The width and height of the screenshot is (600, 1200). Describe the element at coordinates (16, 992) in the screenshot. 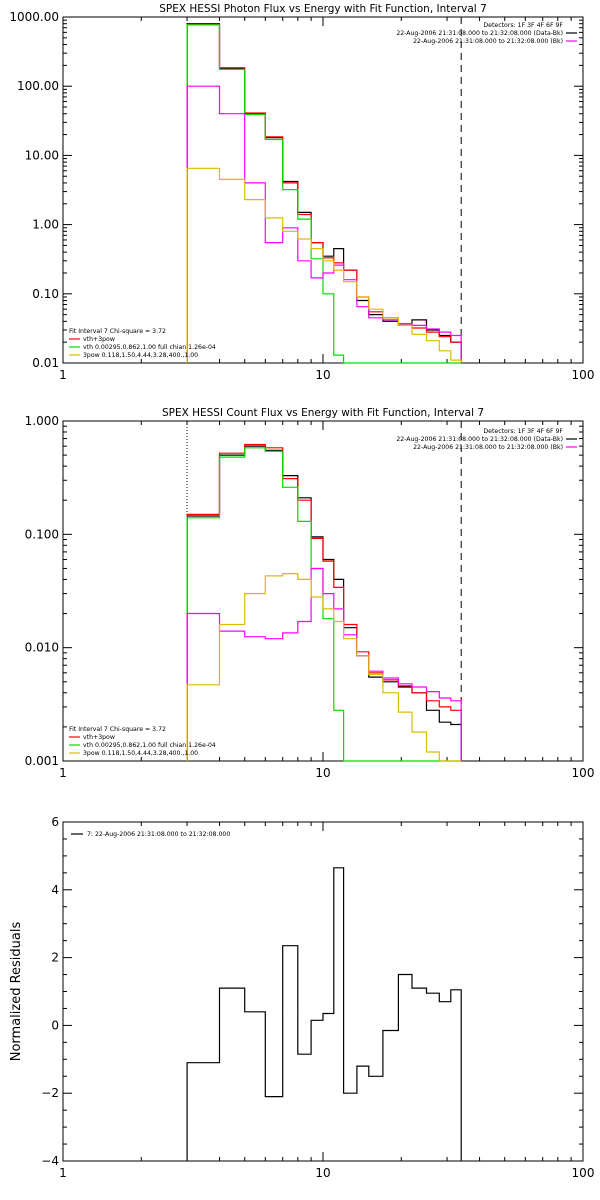

I see `y-axis-label: Normalized Residuals` at that location.